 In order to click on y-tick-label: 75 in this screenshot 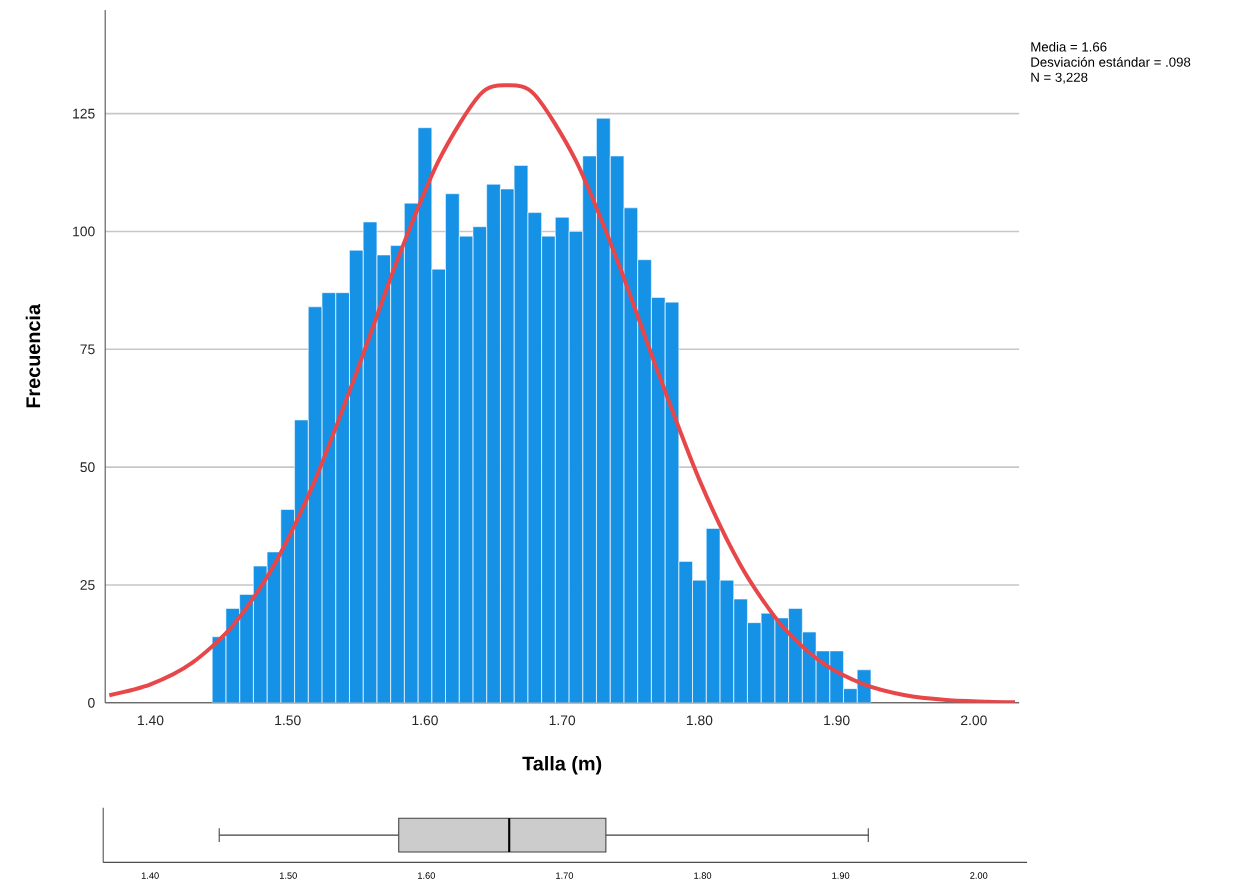, I will do `click(87, 349)`.